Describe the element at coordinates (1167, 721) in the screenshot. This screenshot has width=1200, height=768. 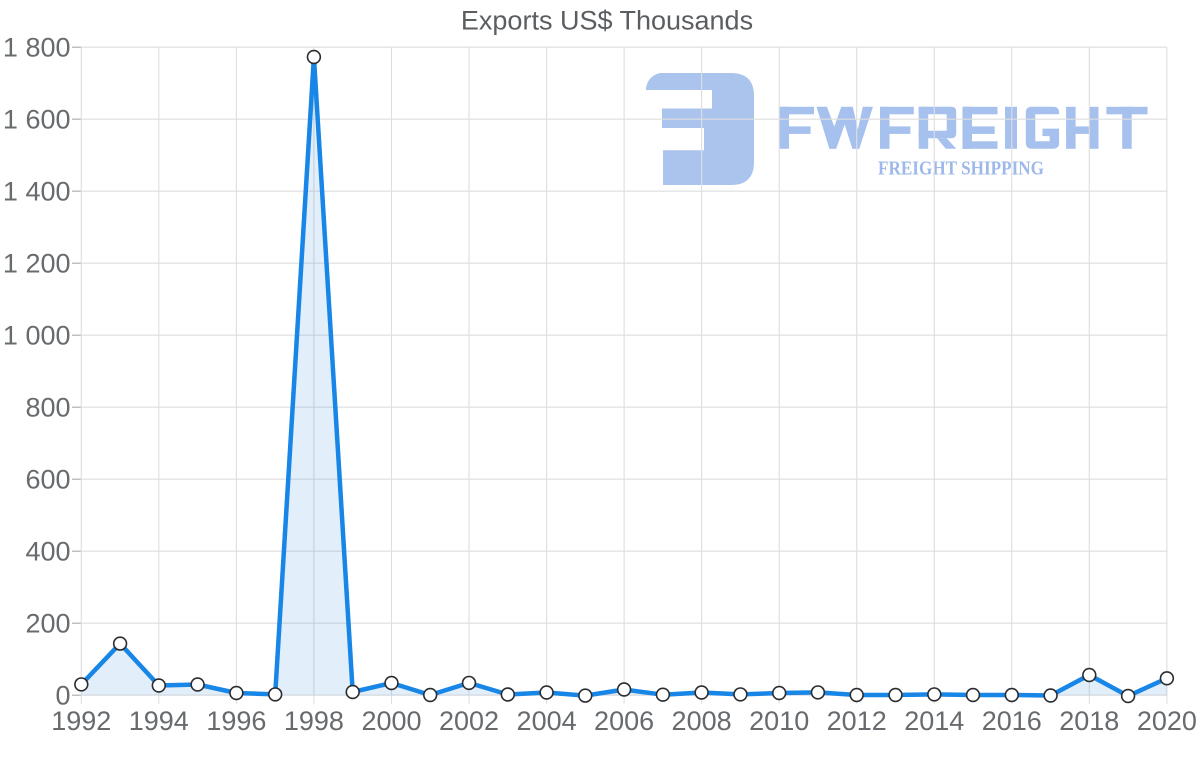
I see `svg-text: 2020` at that location.